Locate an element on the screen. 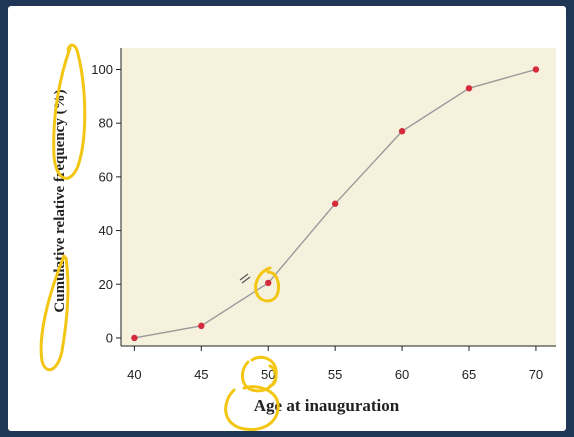  annotation-circle-ylabel-top is located at coordinates (69, 111).